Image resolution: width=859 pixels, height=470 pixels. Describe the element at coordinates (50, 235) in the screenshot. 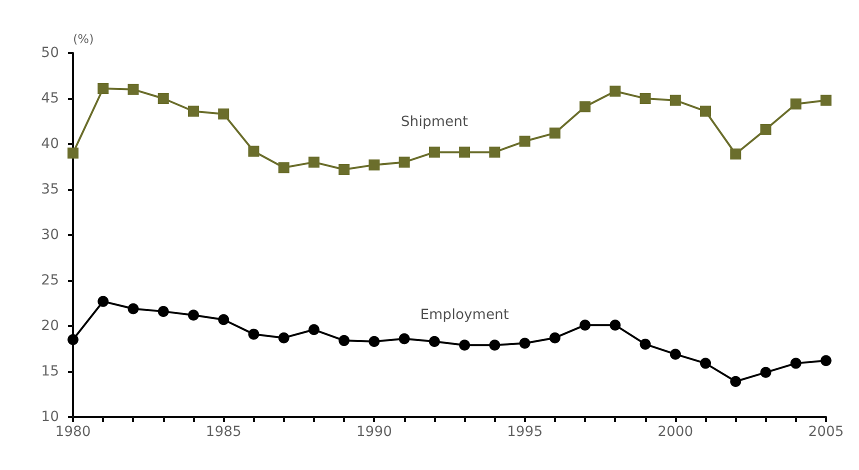

I see `y-tick-label: 30` at that location.